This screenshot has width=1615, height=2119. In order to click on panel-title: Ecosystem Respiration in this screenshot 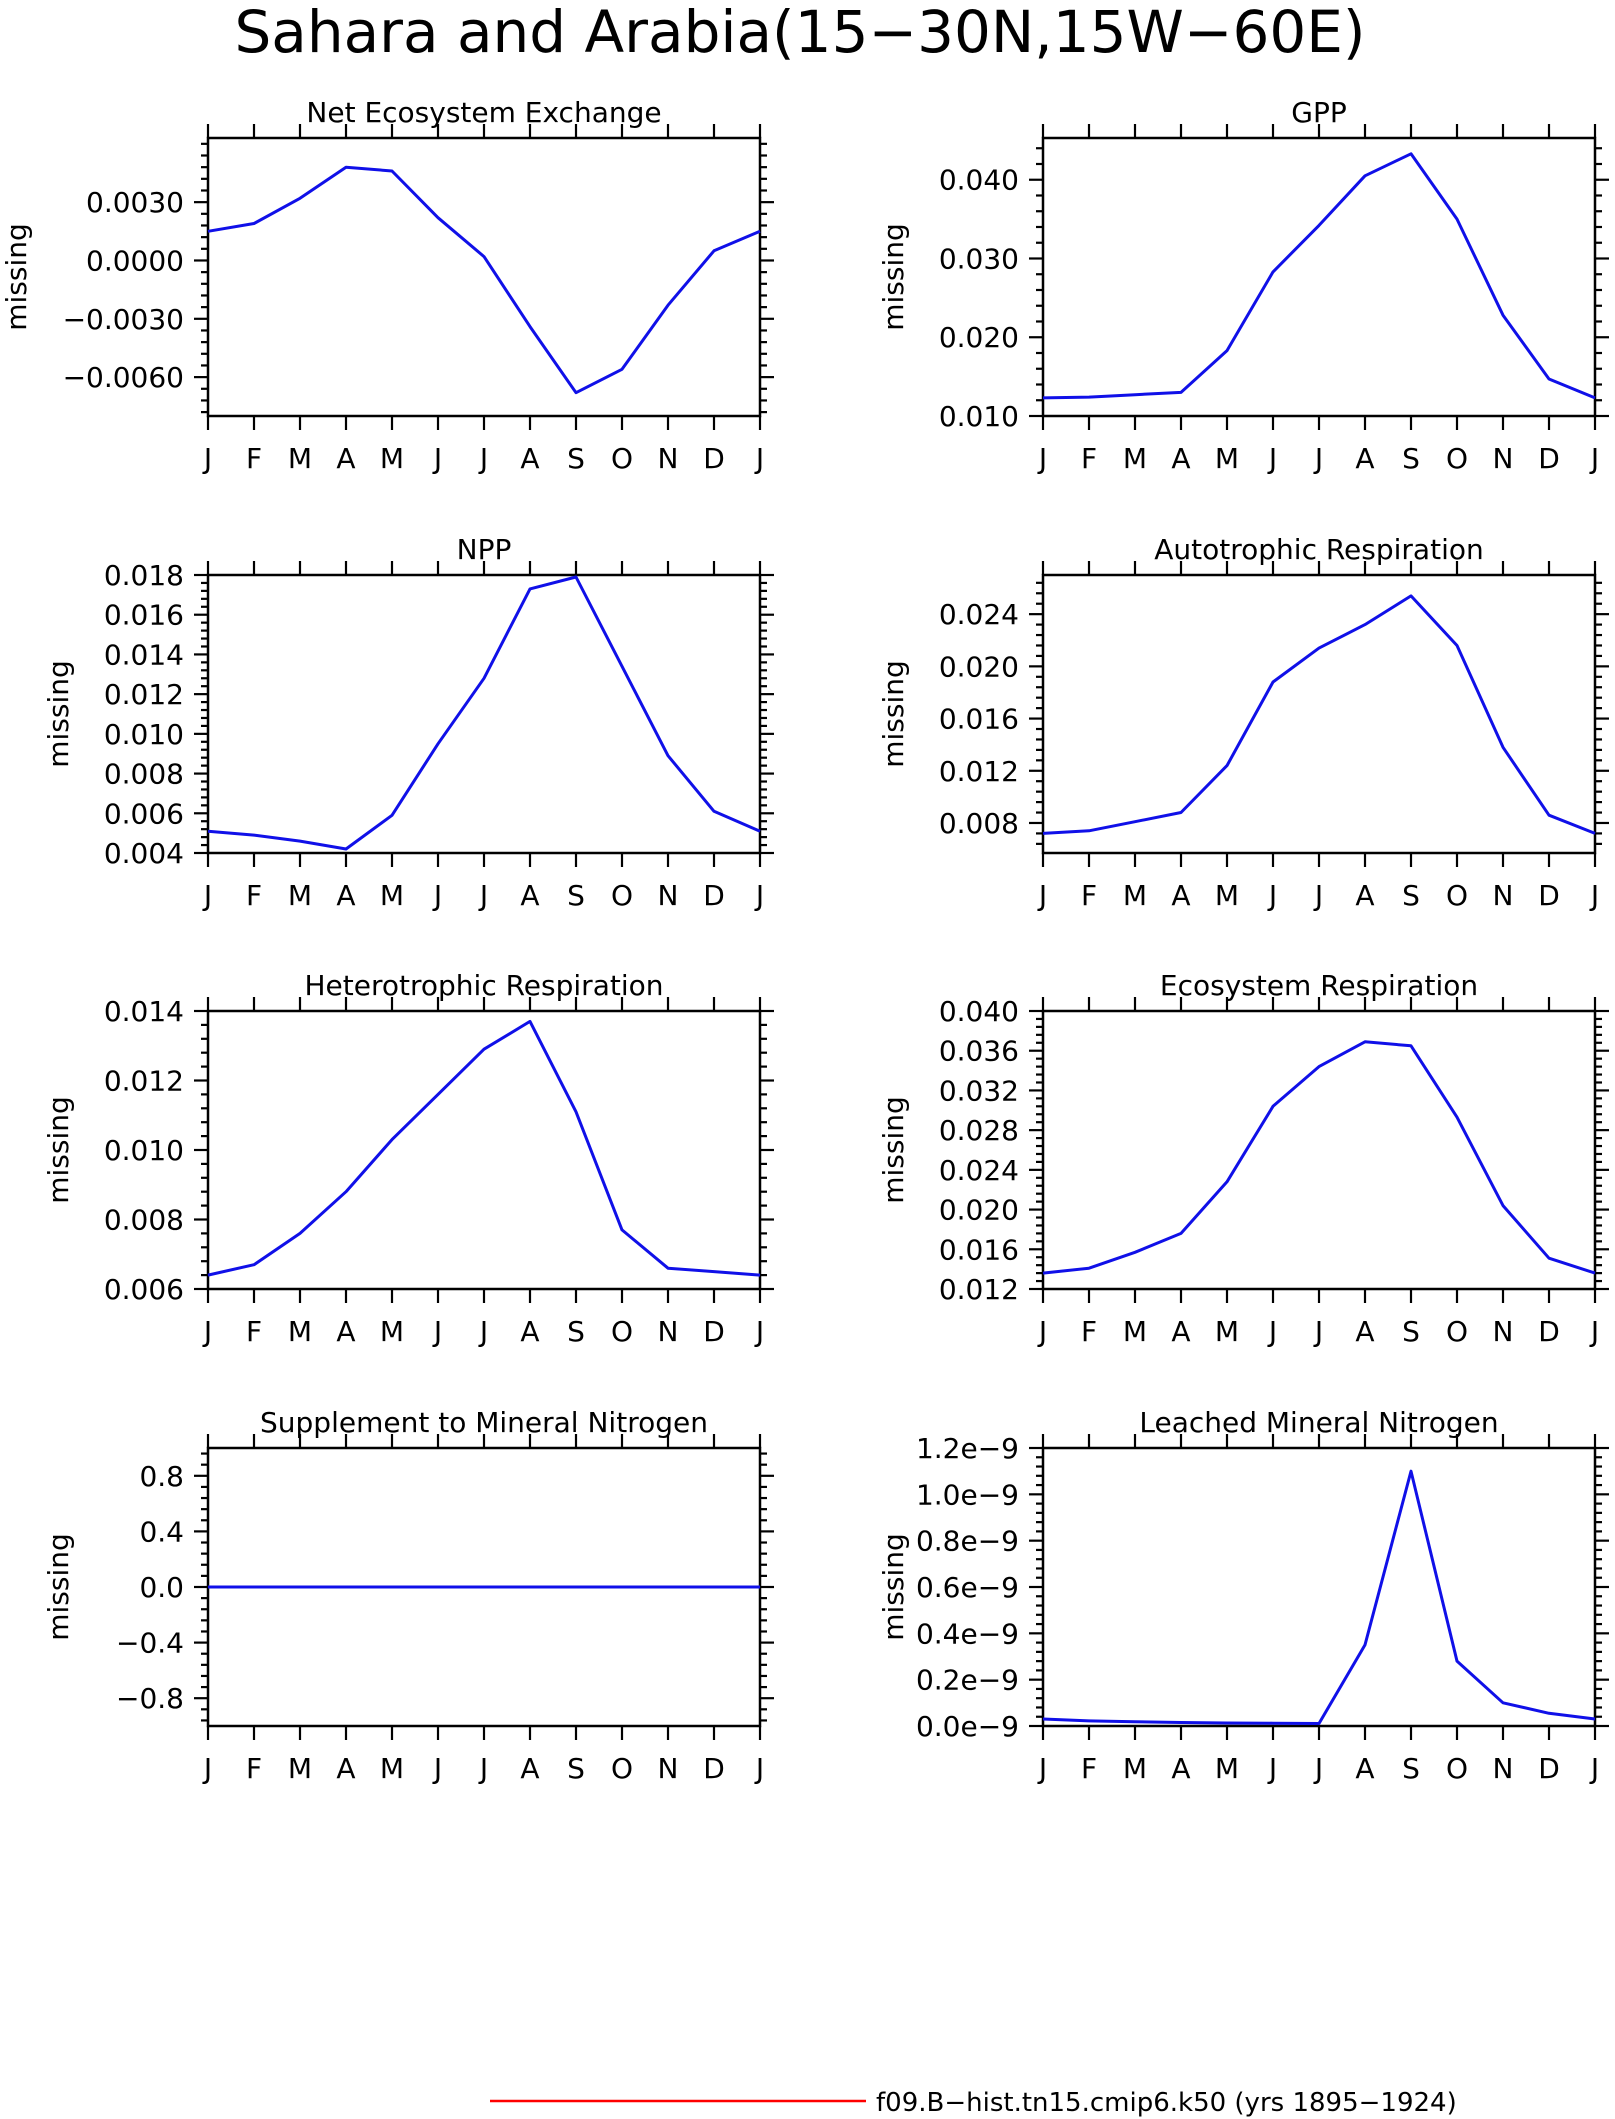, I will do `click(1319, 985)`.